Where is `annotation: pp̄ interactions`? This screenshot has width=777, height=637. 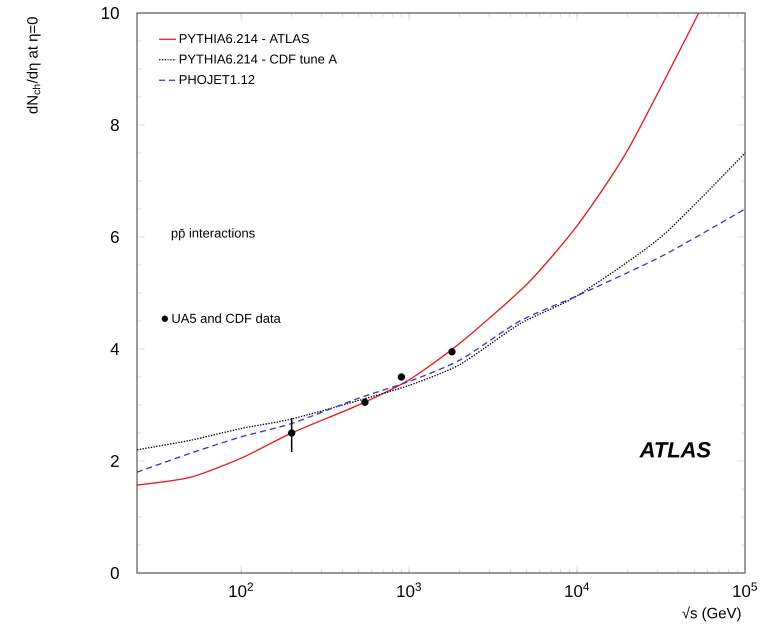
annotation: pp̄ interactions is located at coordinates (213, 234).